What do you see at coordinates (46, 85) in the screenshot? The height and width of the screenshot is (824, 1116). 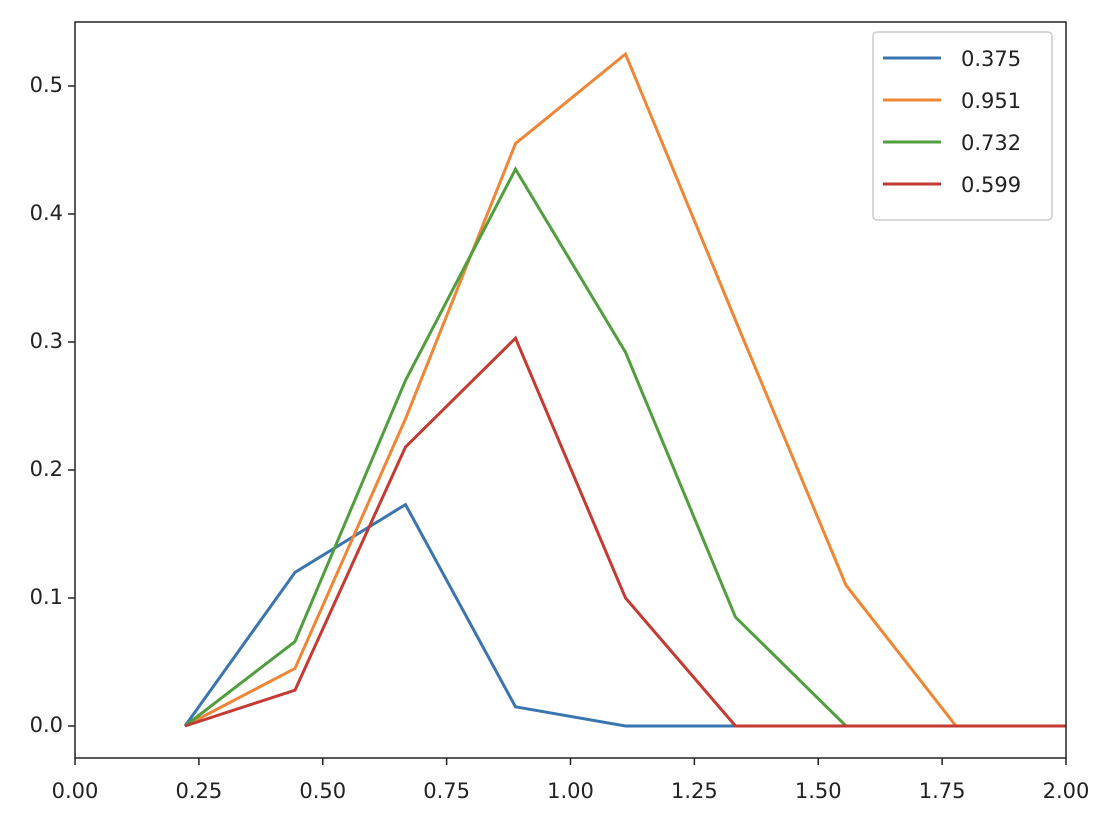 I see `y-tick-label: 0.5` at bounding box center [46, 85].